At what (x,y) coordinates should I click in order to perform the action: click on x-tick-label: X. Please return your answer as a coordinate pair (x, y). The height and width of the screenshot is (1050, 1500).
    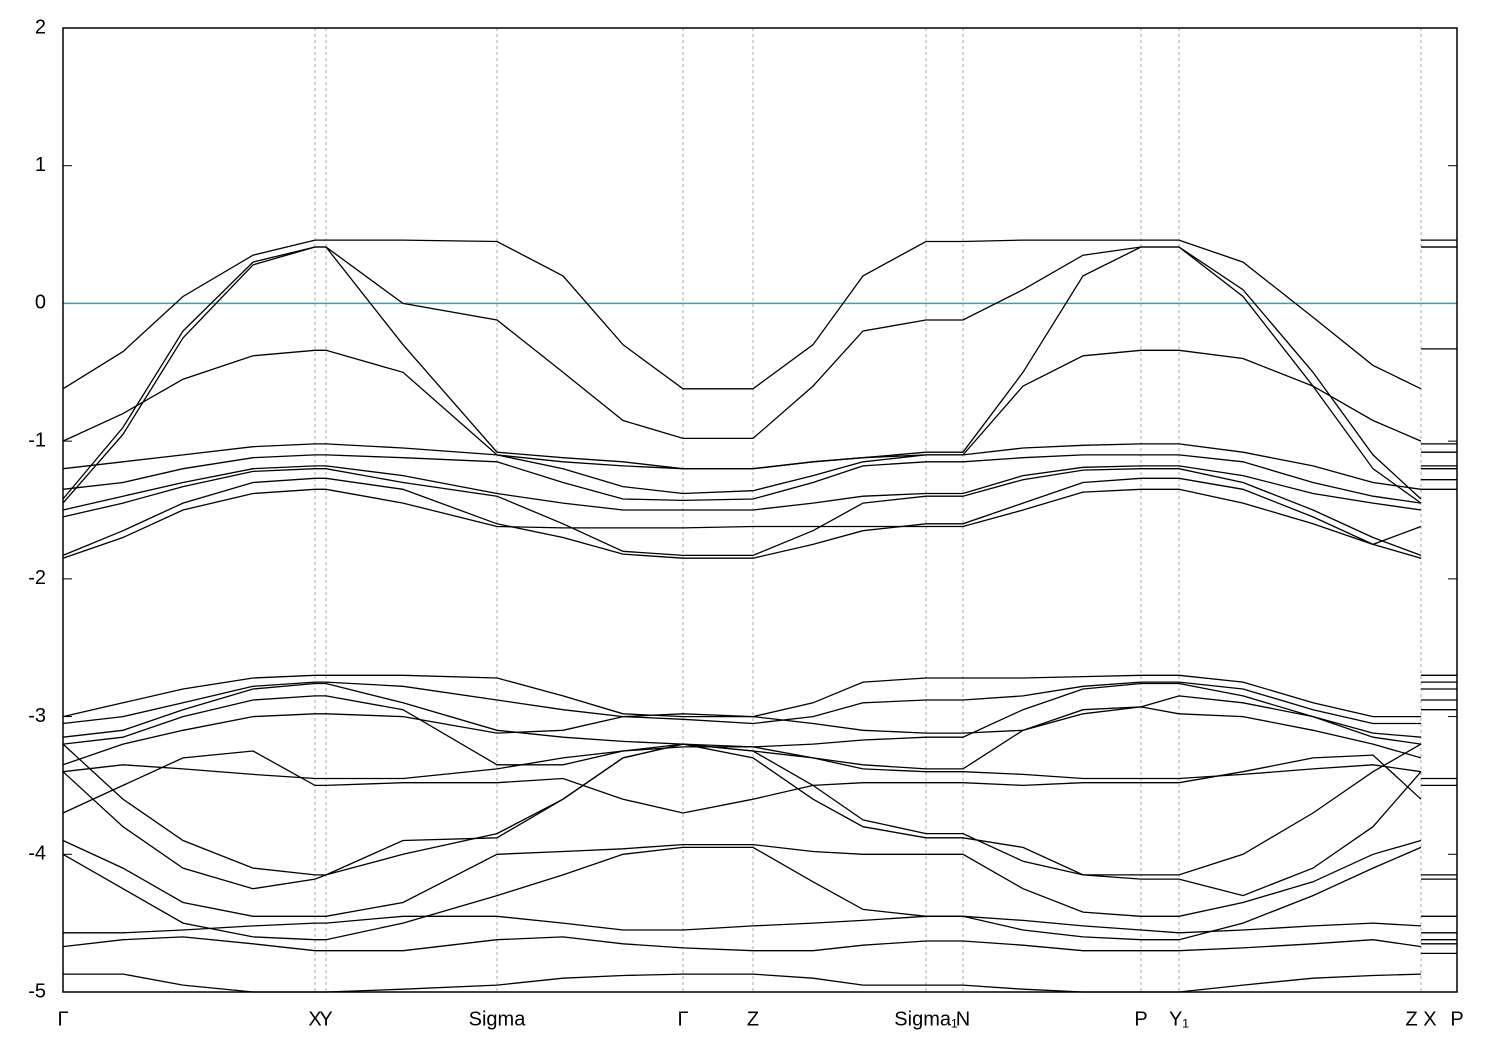
    Looking at the image, I should click on (314, 1019).